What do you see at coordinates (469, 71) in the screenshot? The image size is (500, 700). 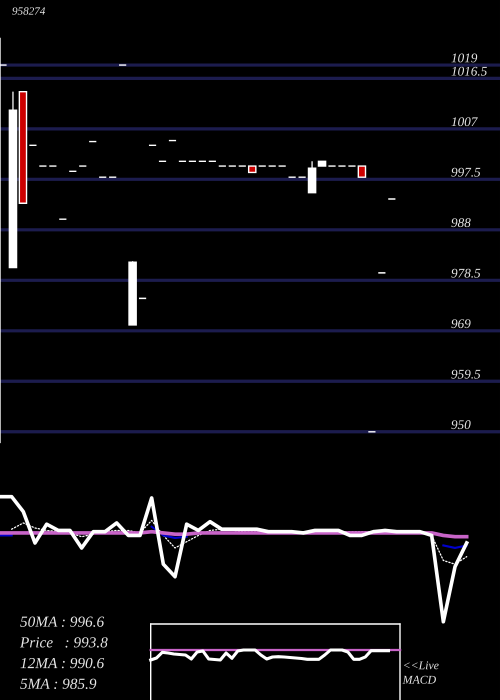 I see `y-tick-label: 1016.5` at bounding box center [469, 71].